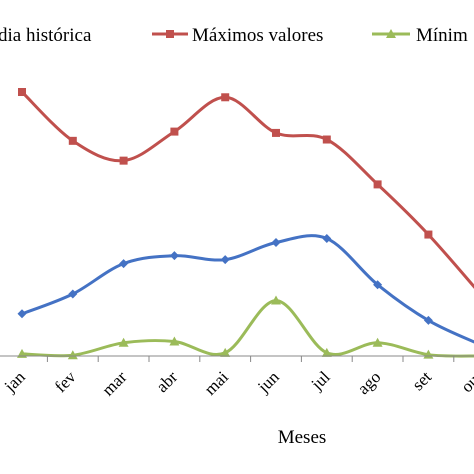 The width and height of the screenshot is (474, 474). Describe the element at coordinates (217, 383) in the screenshot. I see `x-tick-label: mai` at that location.